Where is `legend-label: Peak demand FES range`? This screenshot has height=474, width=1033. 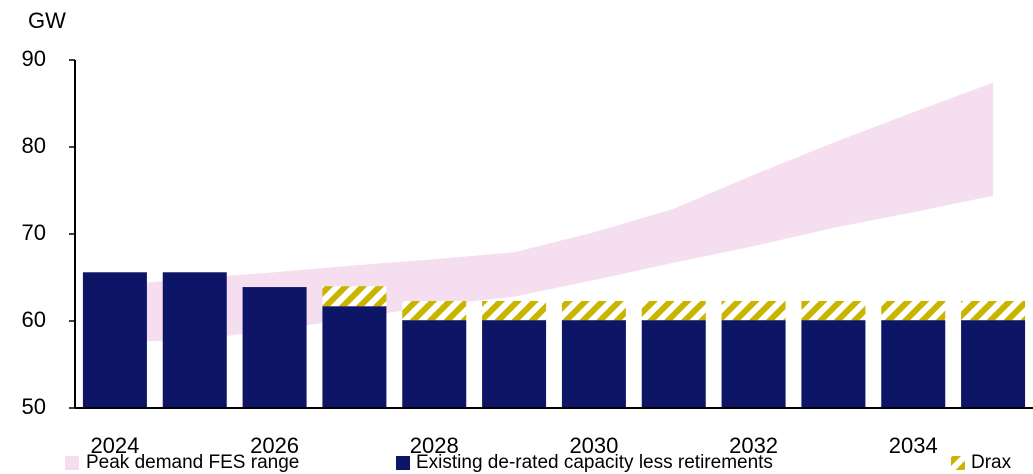 legend-label: Peak demand FES range is located at coordinates (192, 462).